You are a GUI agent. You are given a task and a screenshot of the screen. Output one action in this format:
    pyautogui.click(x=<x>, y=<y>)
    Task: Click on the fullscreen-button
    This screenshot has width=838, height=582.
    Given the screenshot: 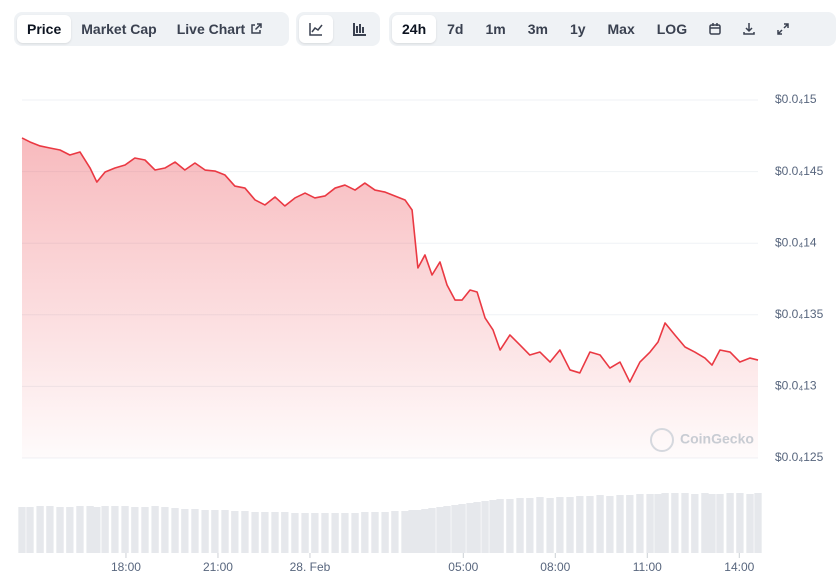 What is the action you would take?
    pyautogui.click(x=783, y=29)
    